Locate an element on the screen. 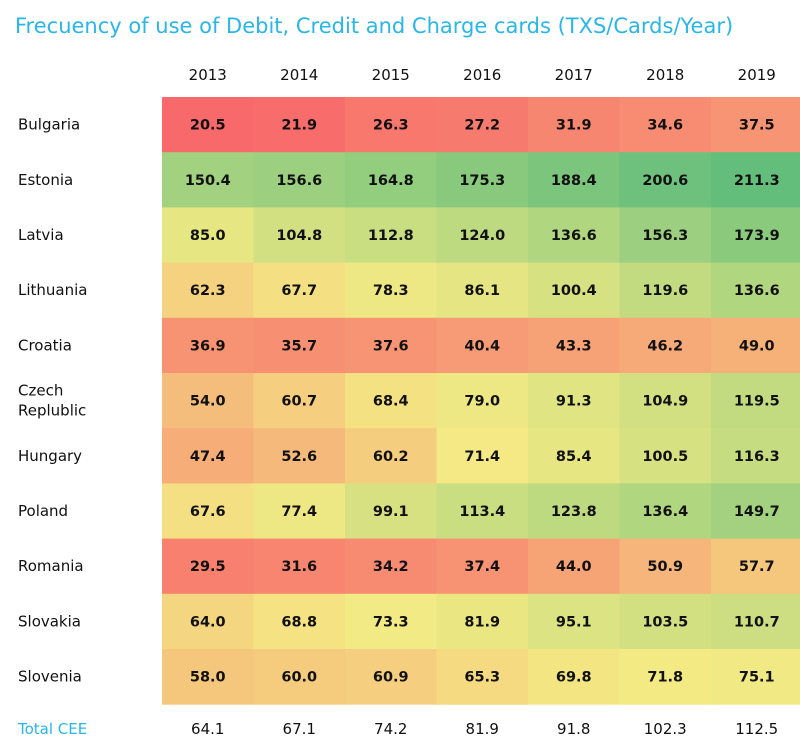 The width and height of the screenshot is (800, 751). total-value-2014: 67.1 is located at coordinates (299, 729).